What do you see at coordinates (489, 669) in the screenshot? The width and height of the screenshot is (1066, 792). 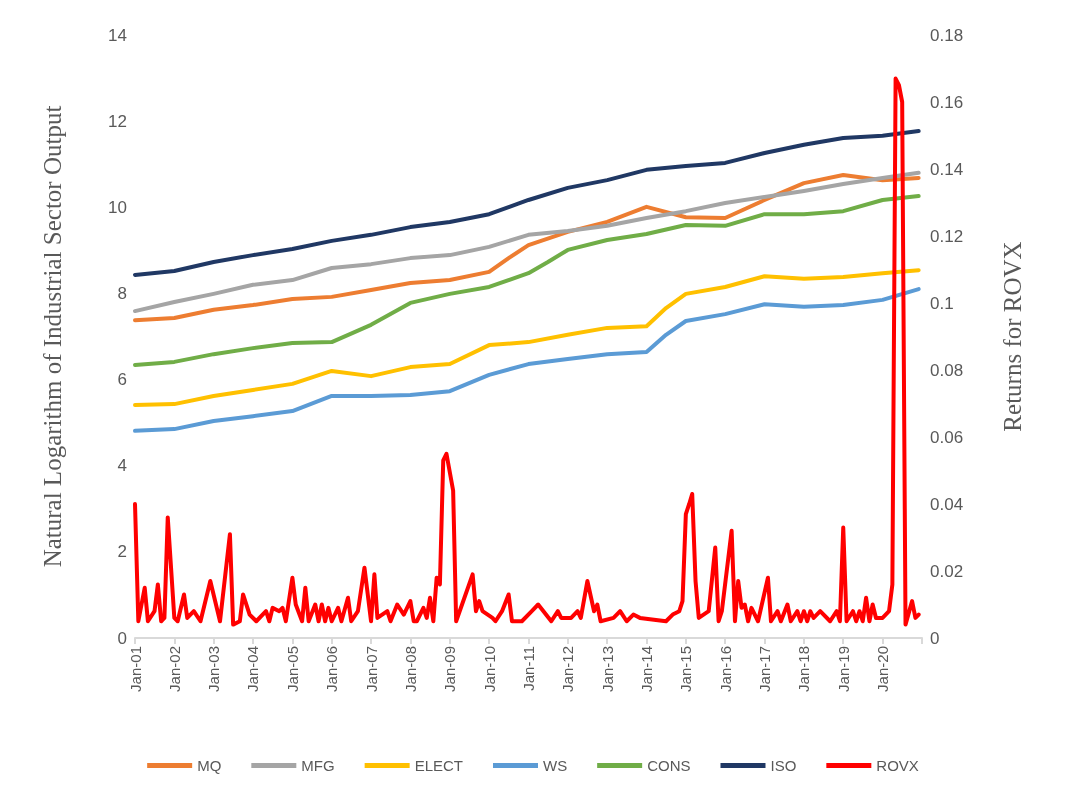 I see `x-tick-label: Jan-10` at bounding box center [489, 669].